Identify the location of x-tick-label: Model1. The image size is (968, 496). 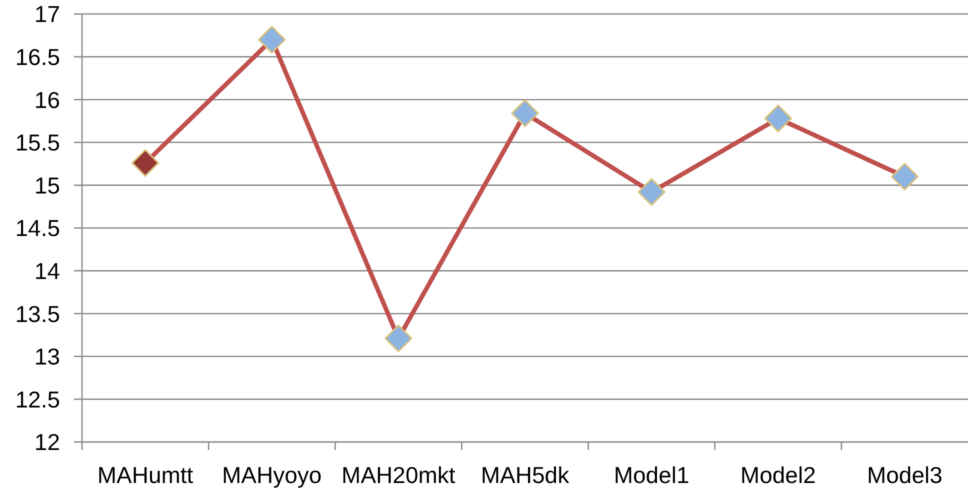
(652, 475).